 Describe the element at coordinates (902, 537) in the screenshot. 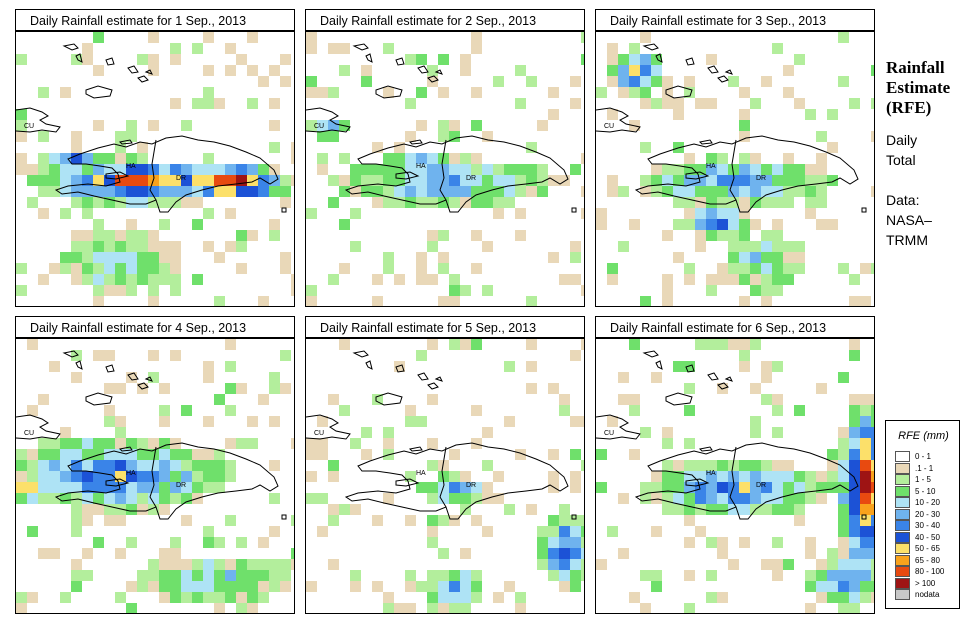

I see `legend-swatch` at that location.